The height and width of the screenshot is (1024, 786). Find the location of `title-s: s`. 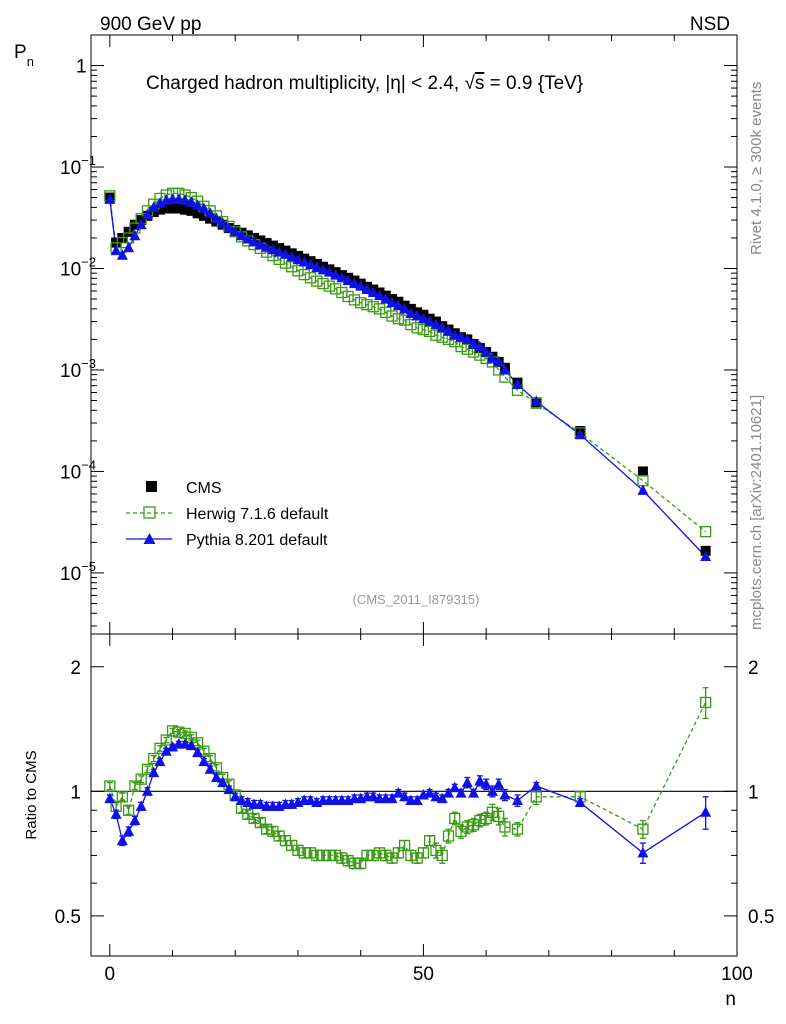

title-s: s is located at coordinates (480, 83).